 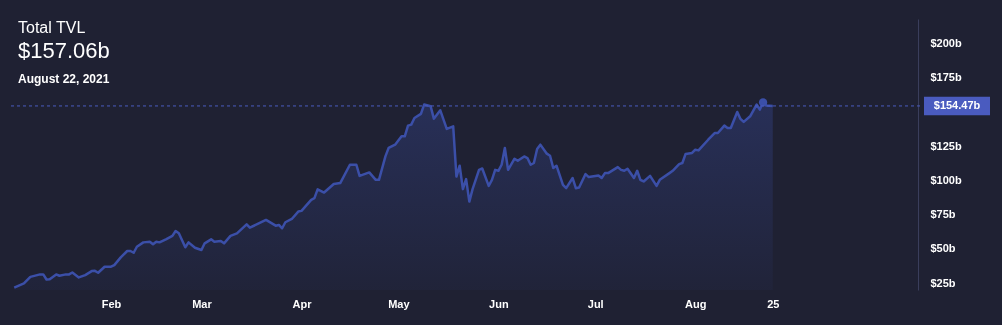 What do you see at coordinates (946, 77) in the screenshot?
I see `y-tick-label: $175b` at bounding box center [946, 77].